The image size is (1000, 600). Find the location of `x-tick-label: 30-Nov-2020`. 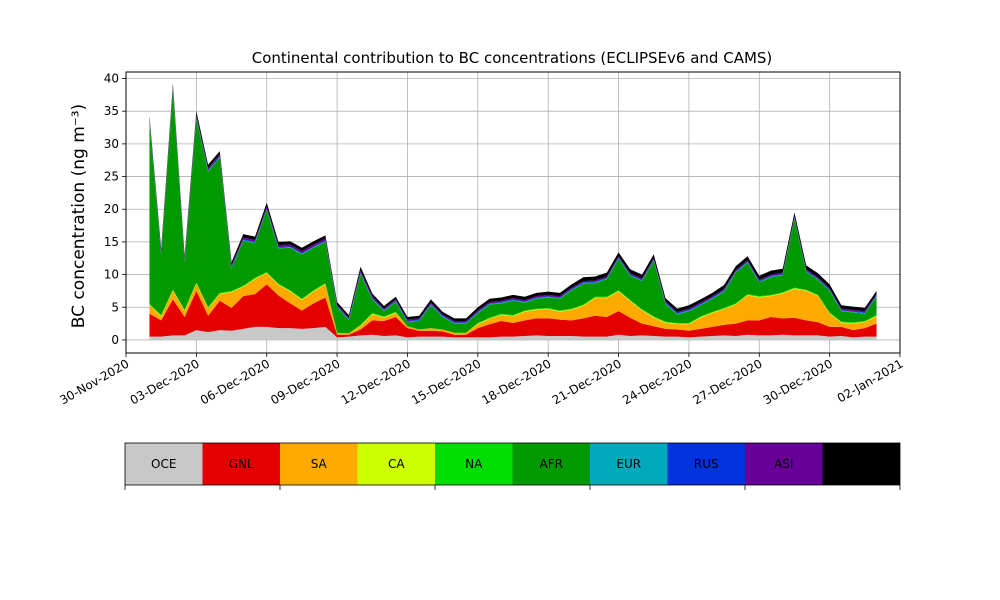

x-tick-label: 30-Nov-2020 is located at coordinates (94, 381).